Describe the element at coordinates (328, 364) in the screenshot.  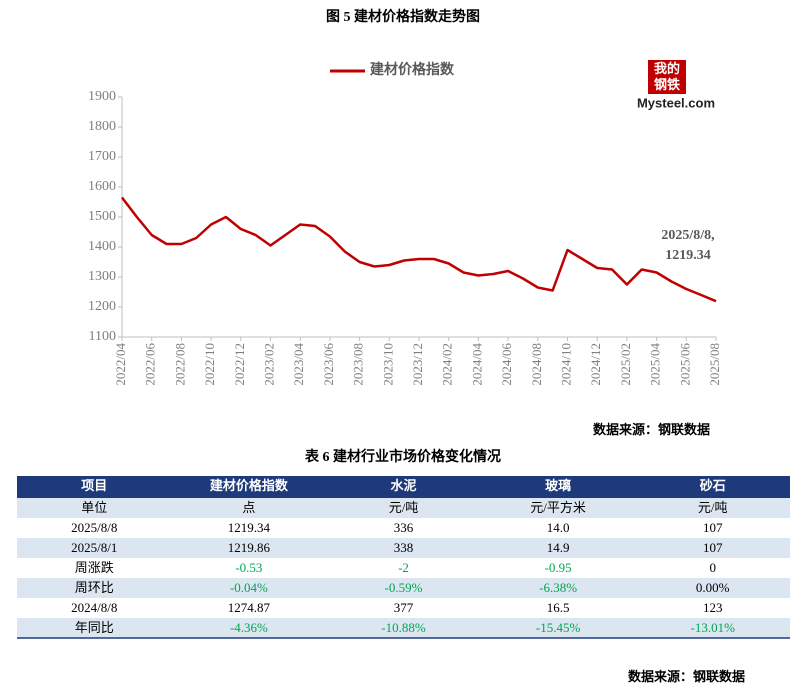
I see `x-tick-label: 2023/06` at that location.